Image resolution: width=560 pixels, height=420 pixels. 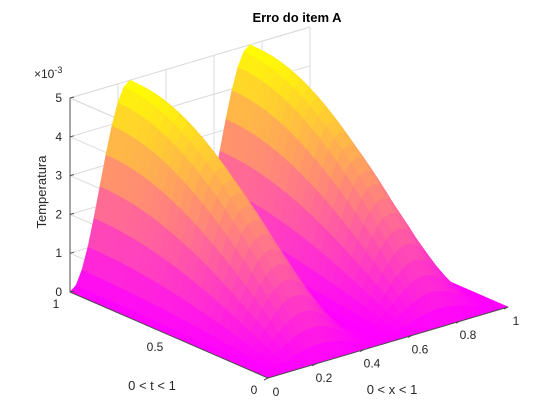 What do you see at coordinates (324, 378) in the screenshot?
I see `x-tick-label: 0.2` at bounding box center [324, 378].